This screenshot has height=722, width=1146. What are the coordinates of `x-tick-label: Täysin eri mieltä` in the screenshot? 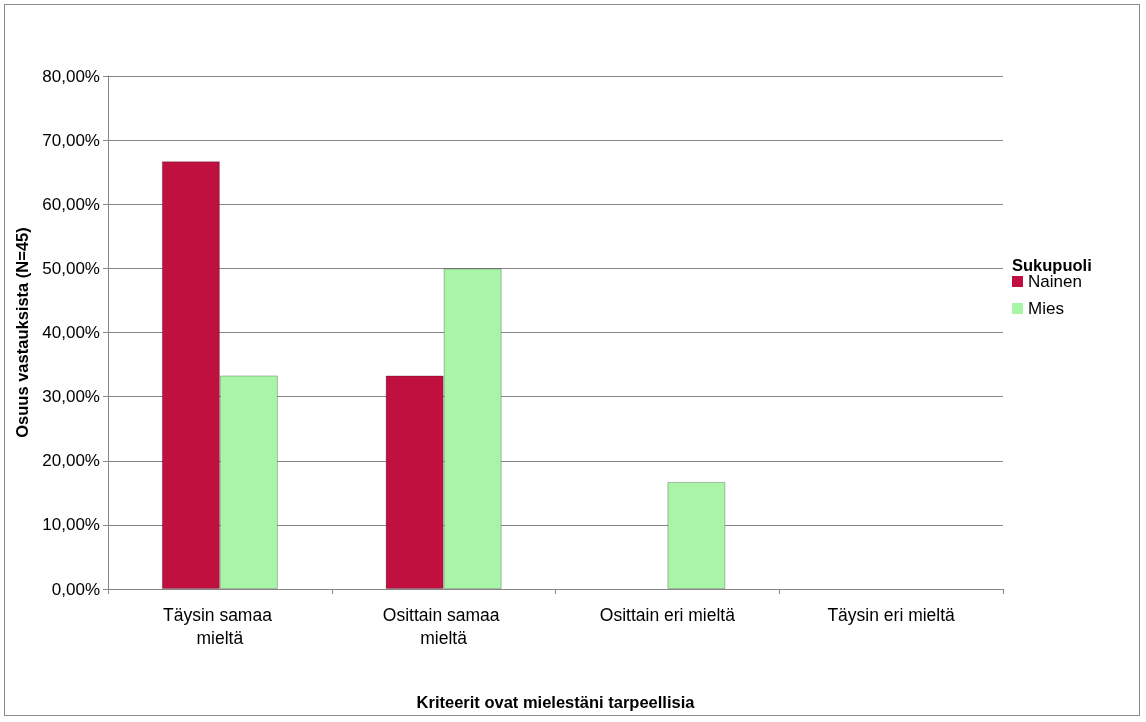 It's located at (891, 614).